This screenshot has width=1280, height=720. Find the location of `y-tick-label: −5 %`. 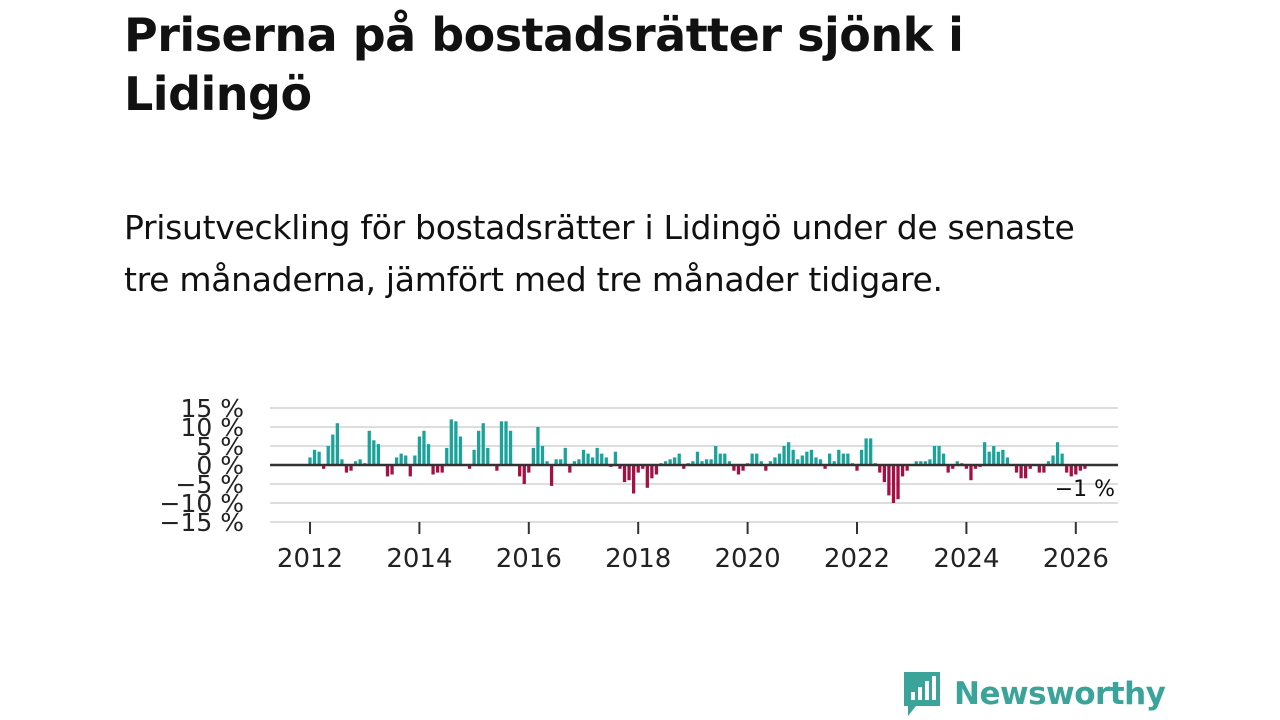

y-tick-label: −5 % is located at coordinates (209, 484).